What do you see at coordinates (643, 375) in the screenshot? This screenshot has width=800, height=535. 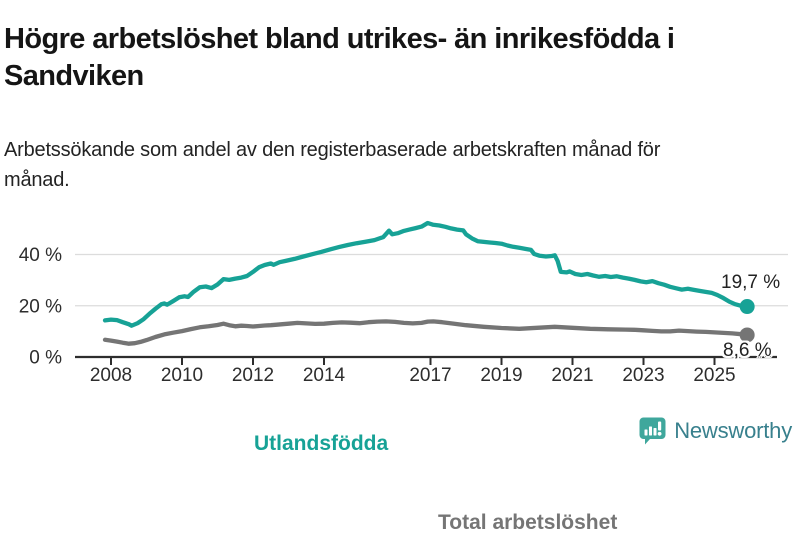 I see `x-axis-tick-label: 2023` at bounding box center [643, 375].